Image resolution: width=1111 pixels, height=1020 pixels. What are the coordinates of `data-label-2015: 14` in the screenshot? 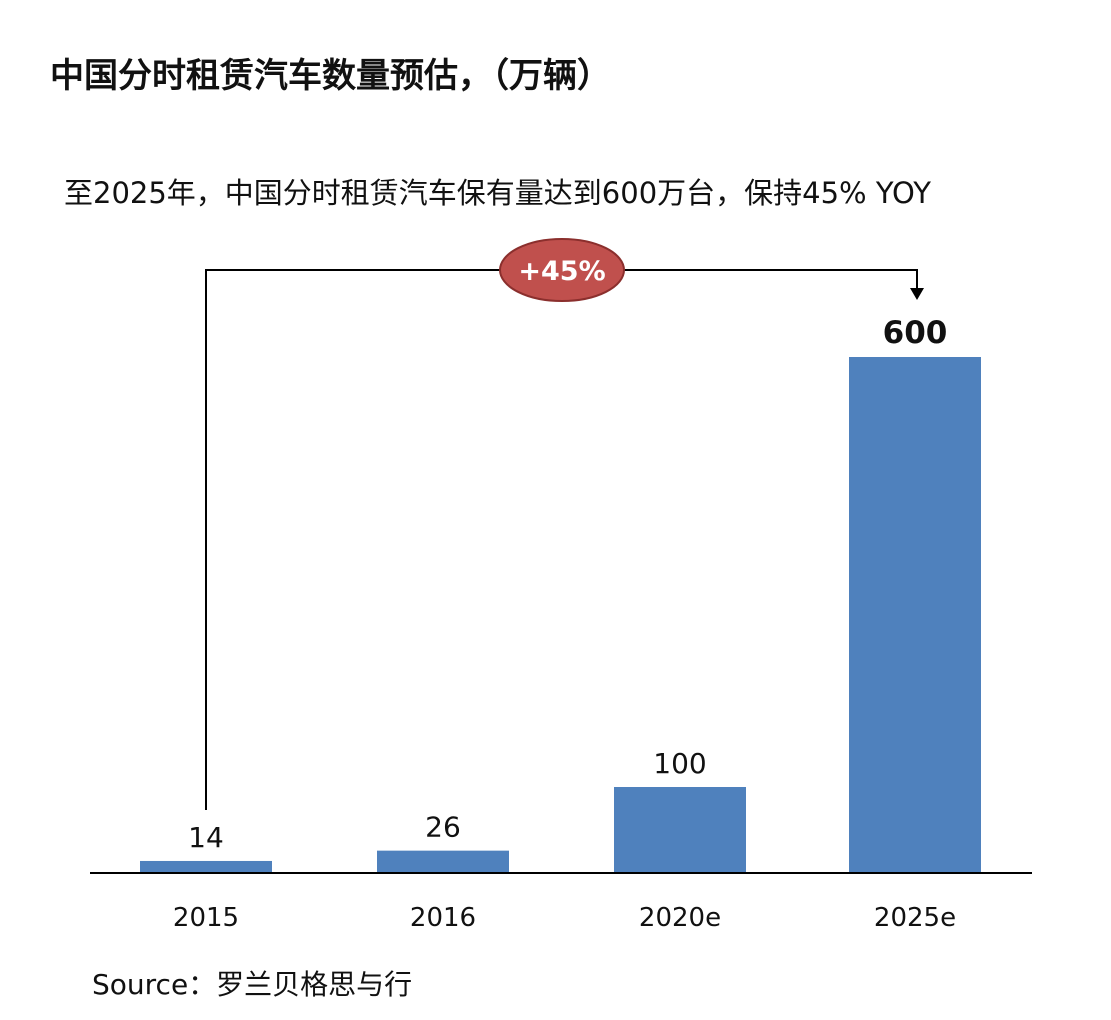 It's located at (206, 837).